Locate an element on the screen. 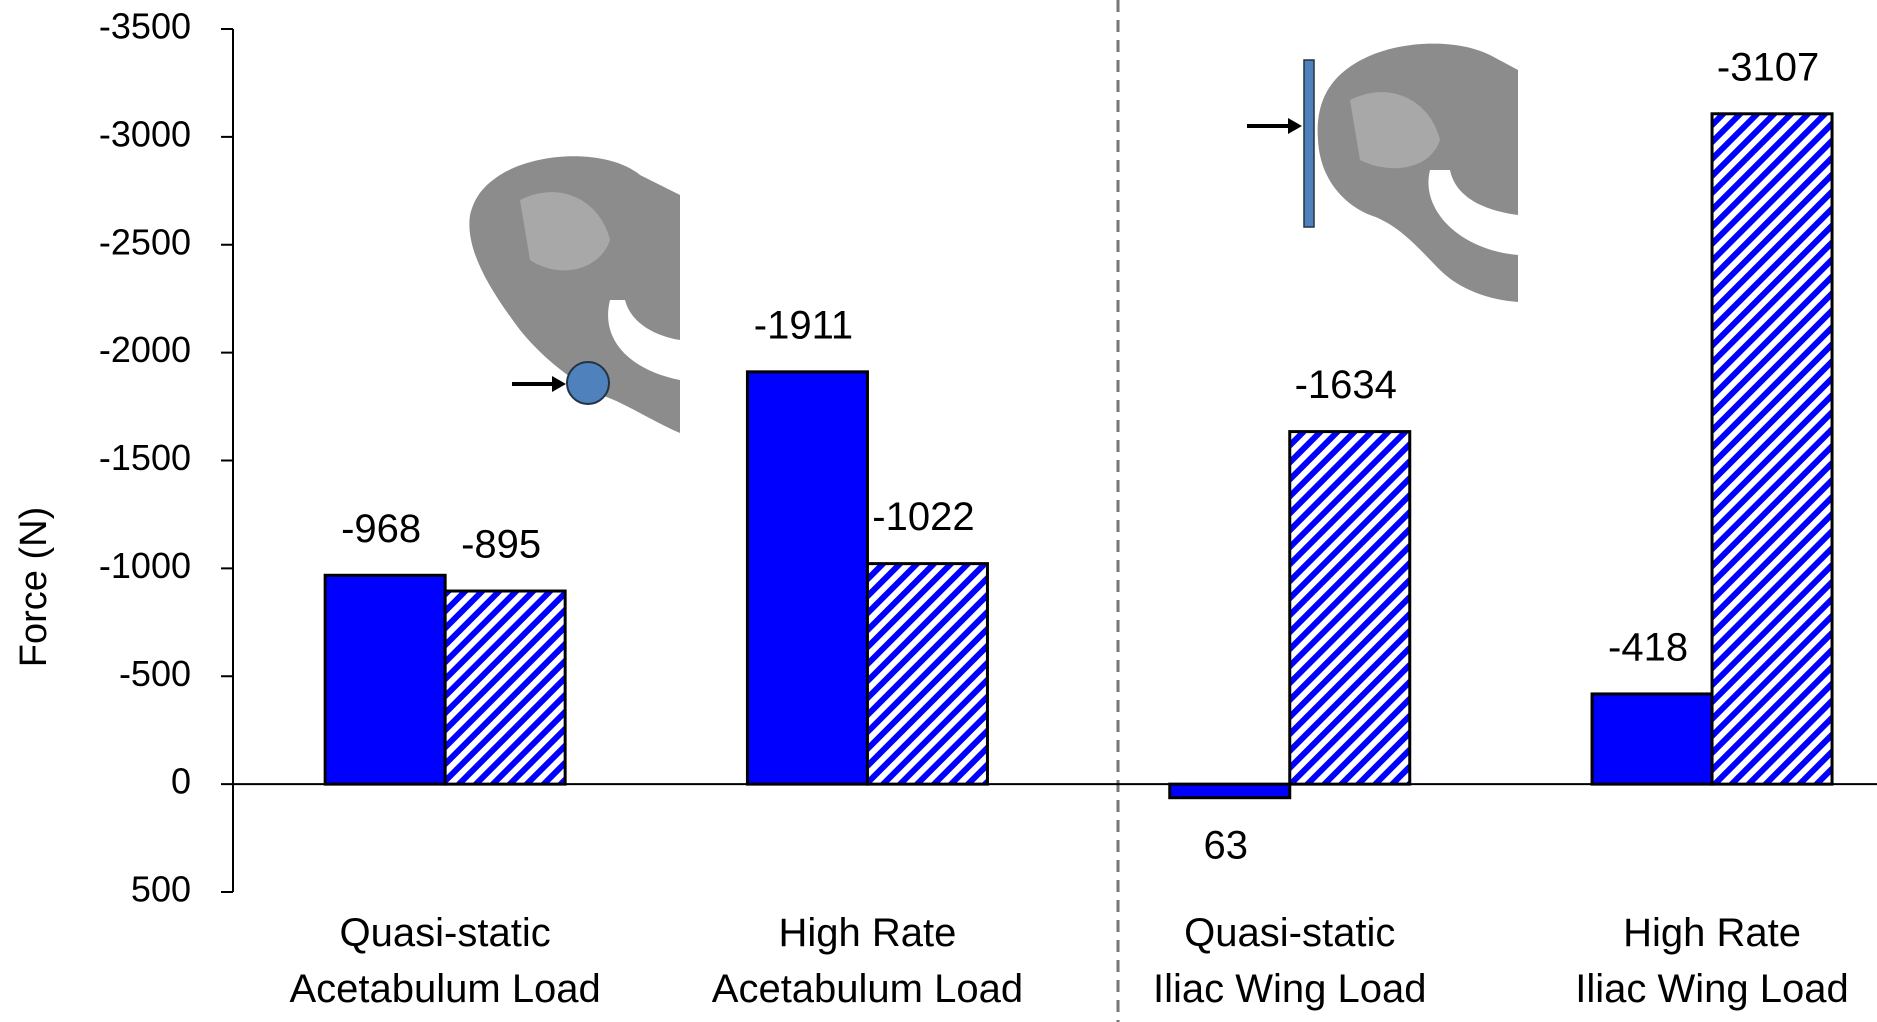 The image size is (1877, 1022). y-tick-label: -2000 is located at coordinates (145, 349).